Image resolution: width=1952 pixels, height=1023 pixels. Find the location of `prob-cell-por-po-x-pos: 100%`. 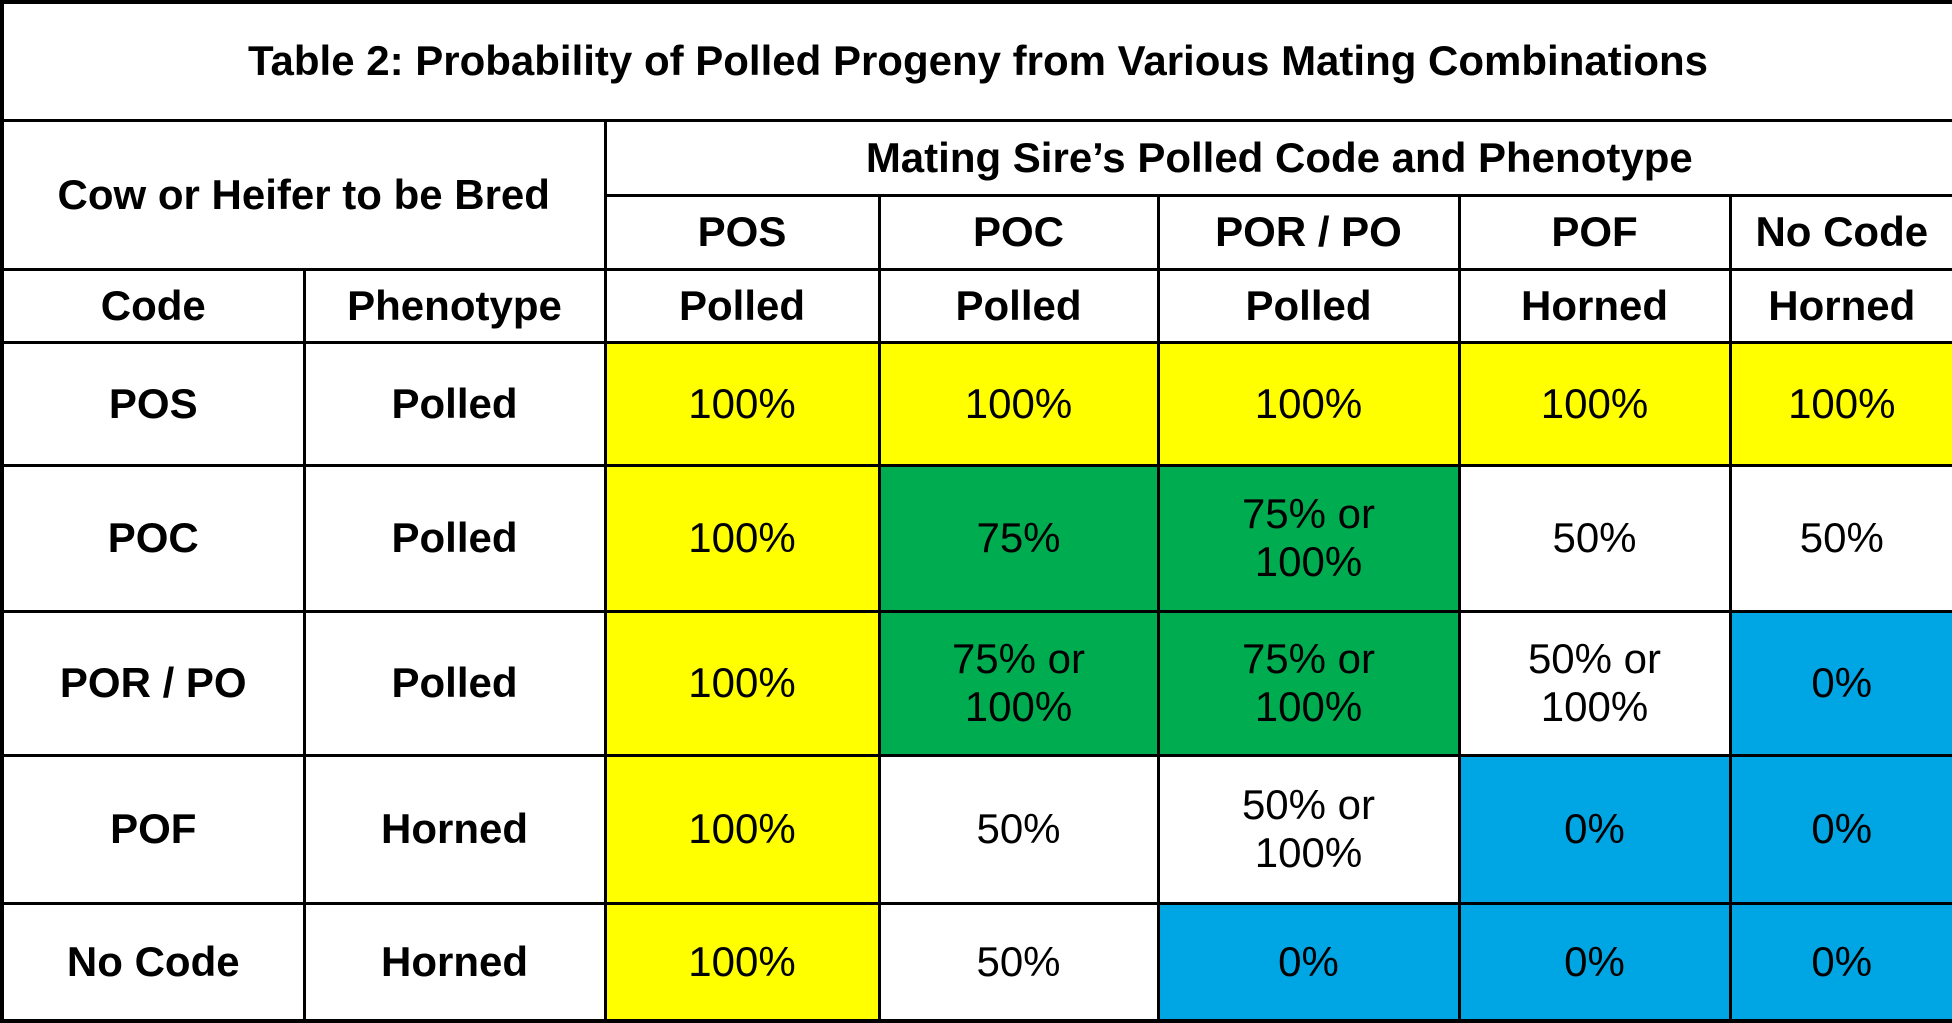

prob-cell-por-po-x-pos: 100% is located at coordinates (742, 683).